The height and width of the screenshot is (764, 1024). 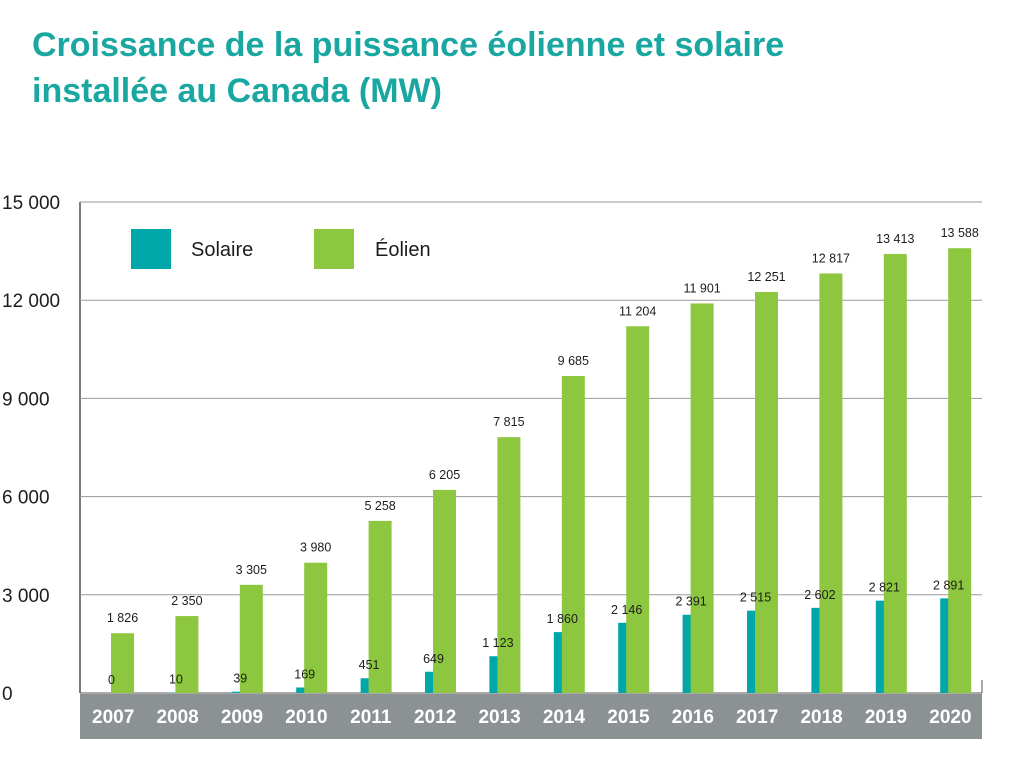 What do you see at coordinates (31, 301) in the screenshot?
I see `y-tick-label: 12 000` at bounding box center [31, 301].